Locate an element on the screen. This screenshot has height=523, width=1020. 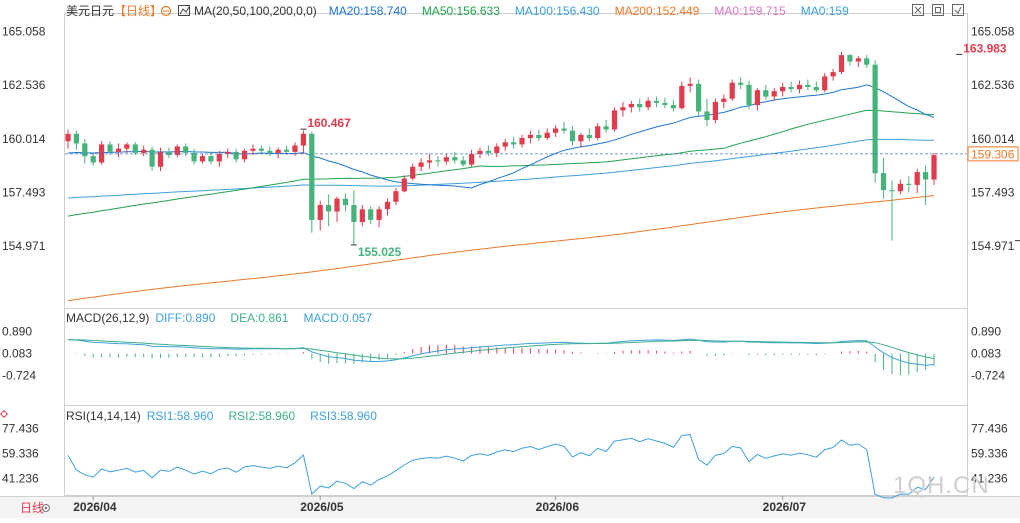
indicator-toggle-icon is located at coordinates (184, 10).